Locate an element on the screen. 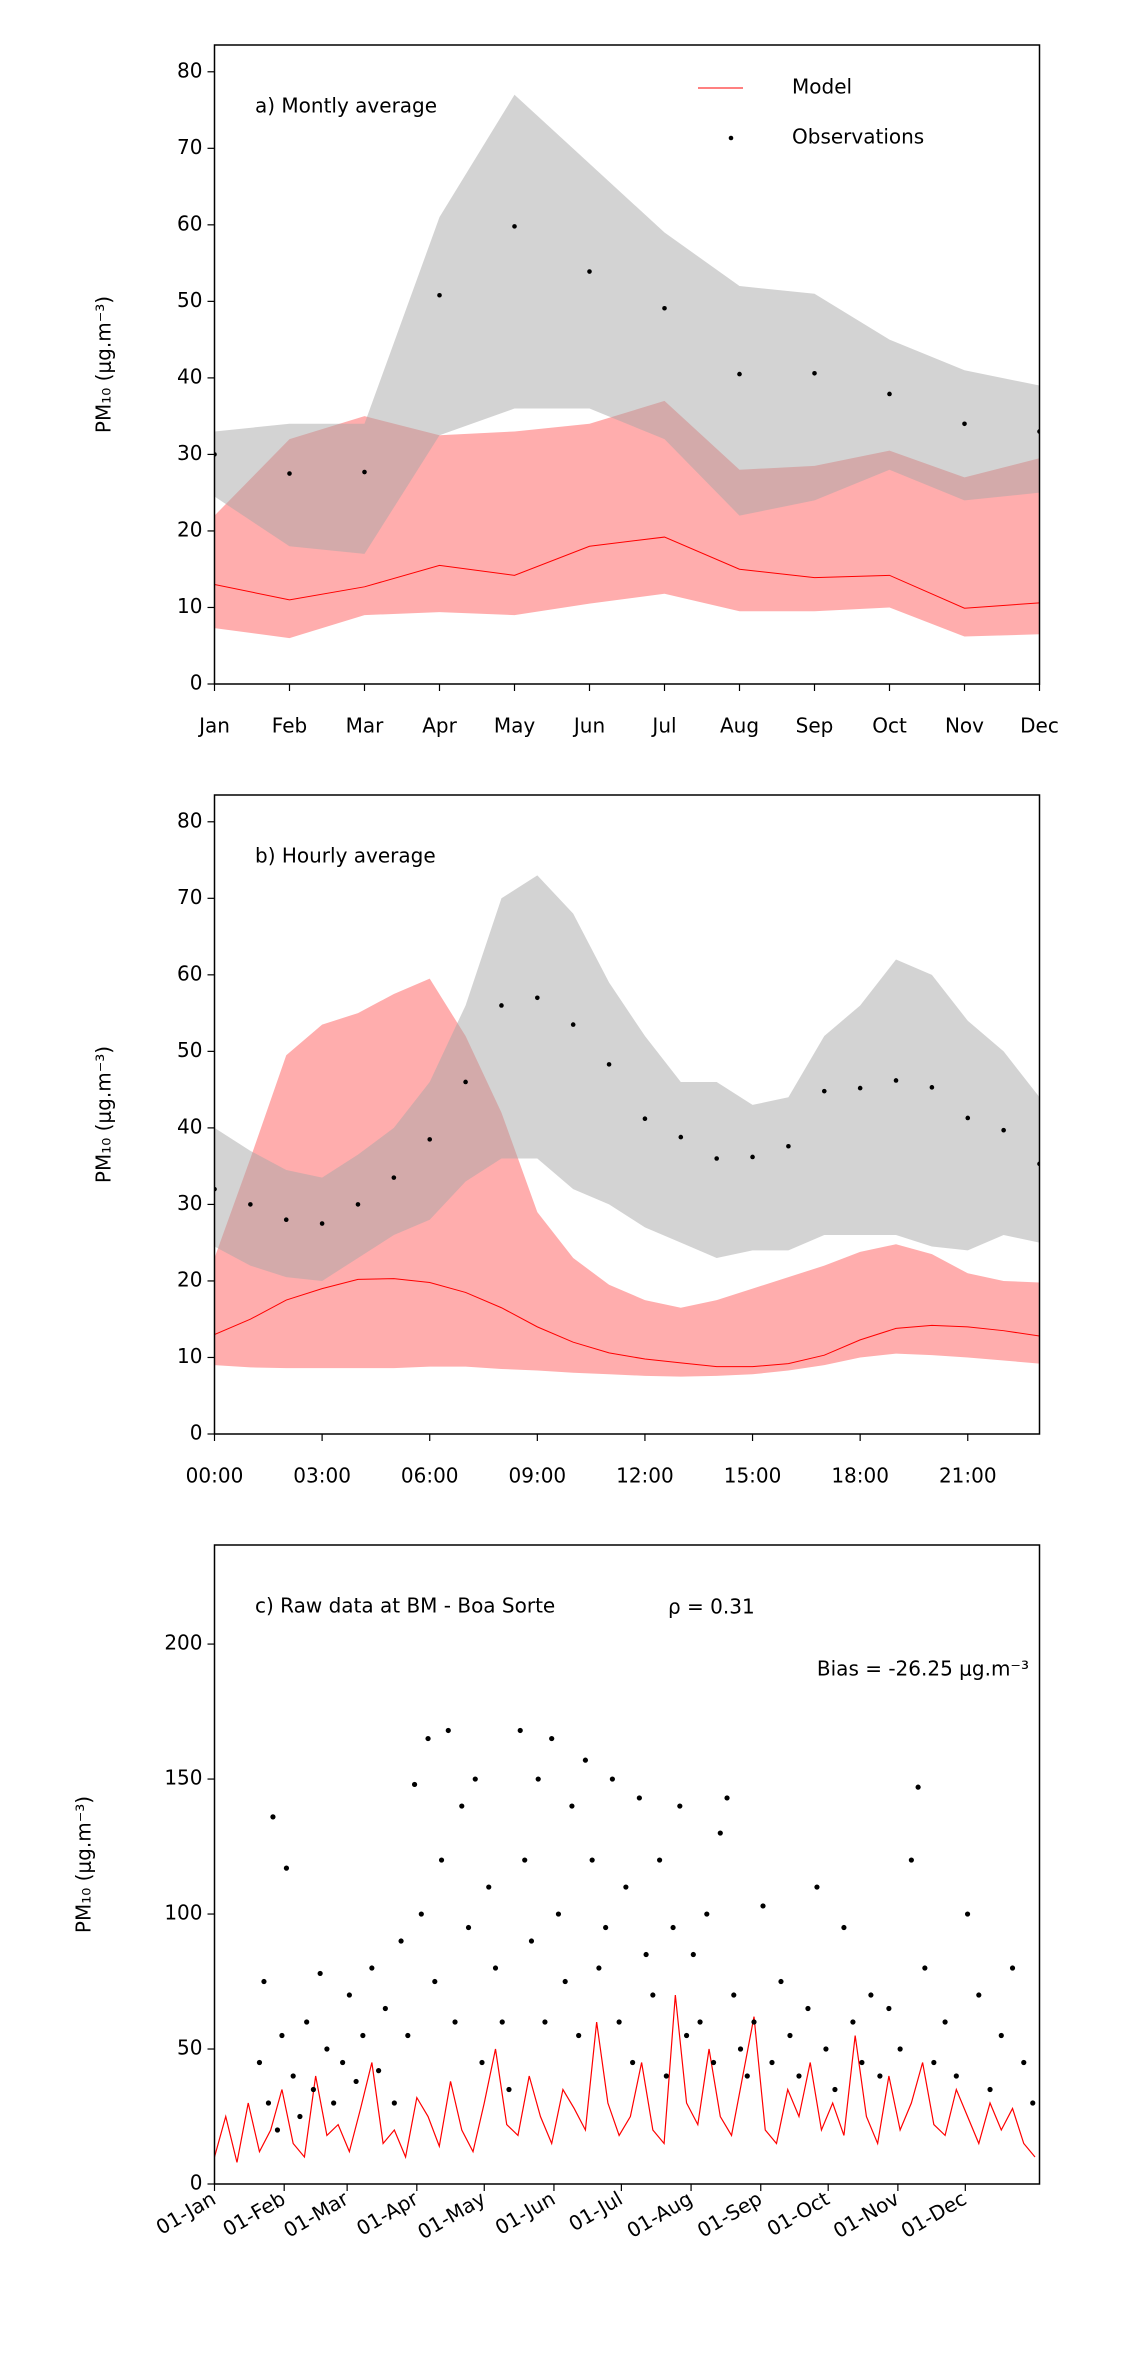  x-tick-label: 00:00 is located at coordinates (215, 1476).